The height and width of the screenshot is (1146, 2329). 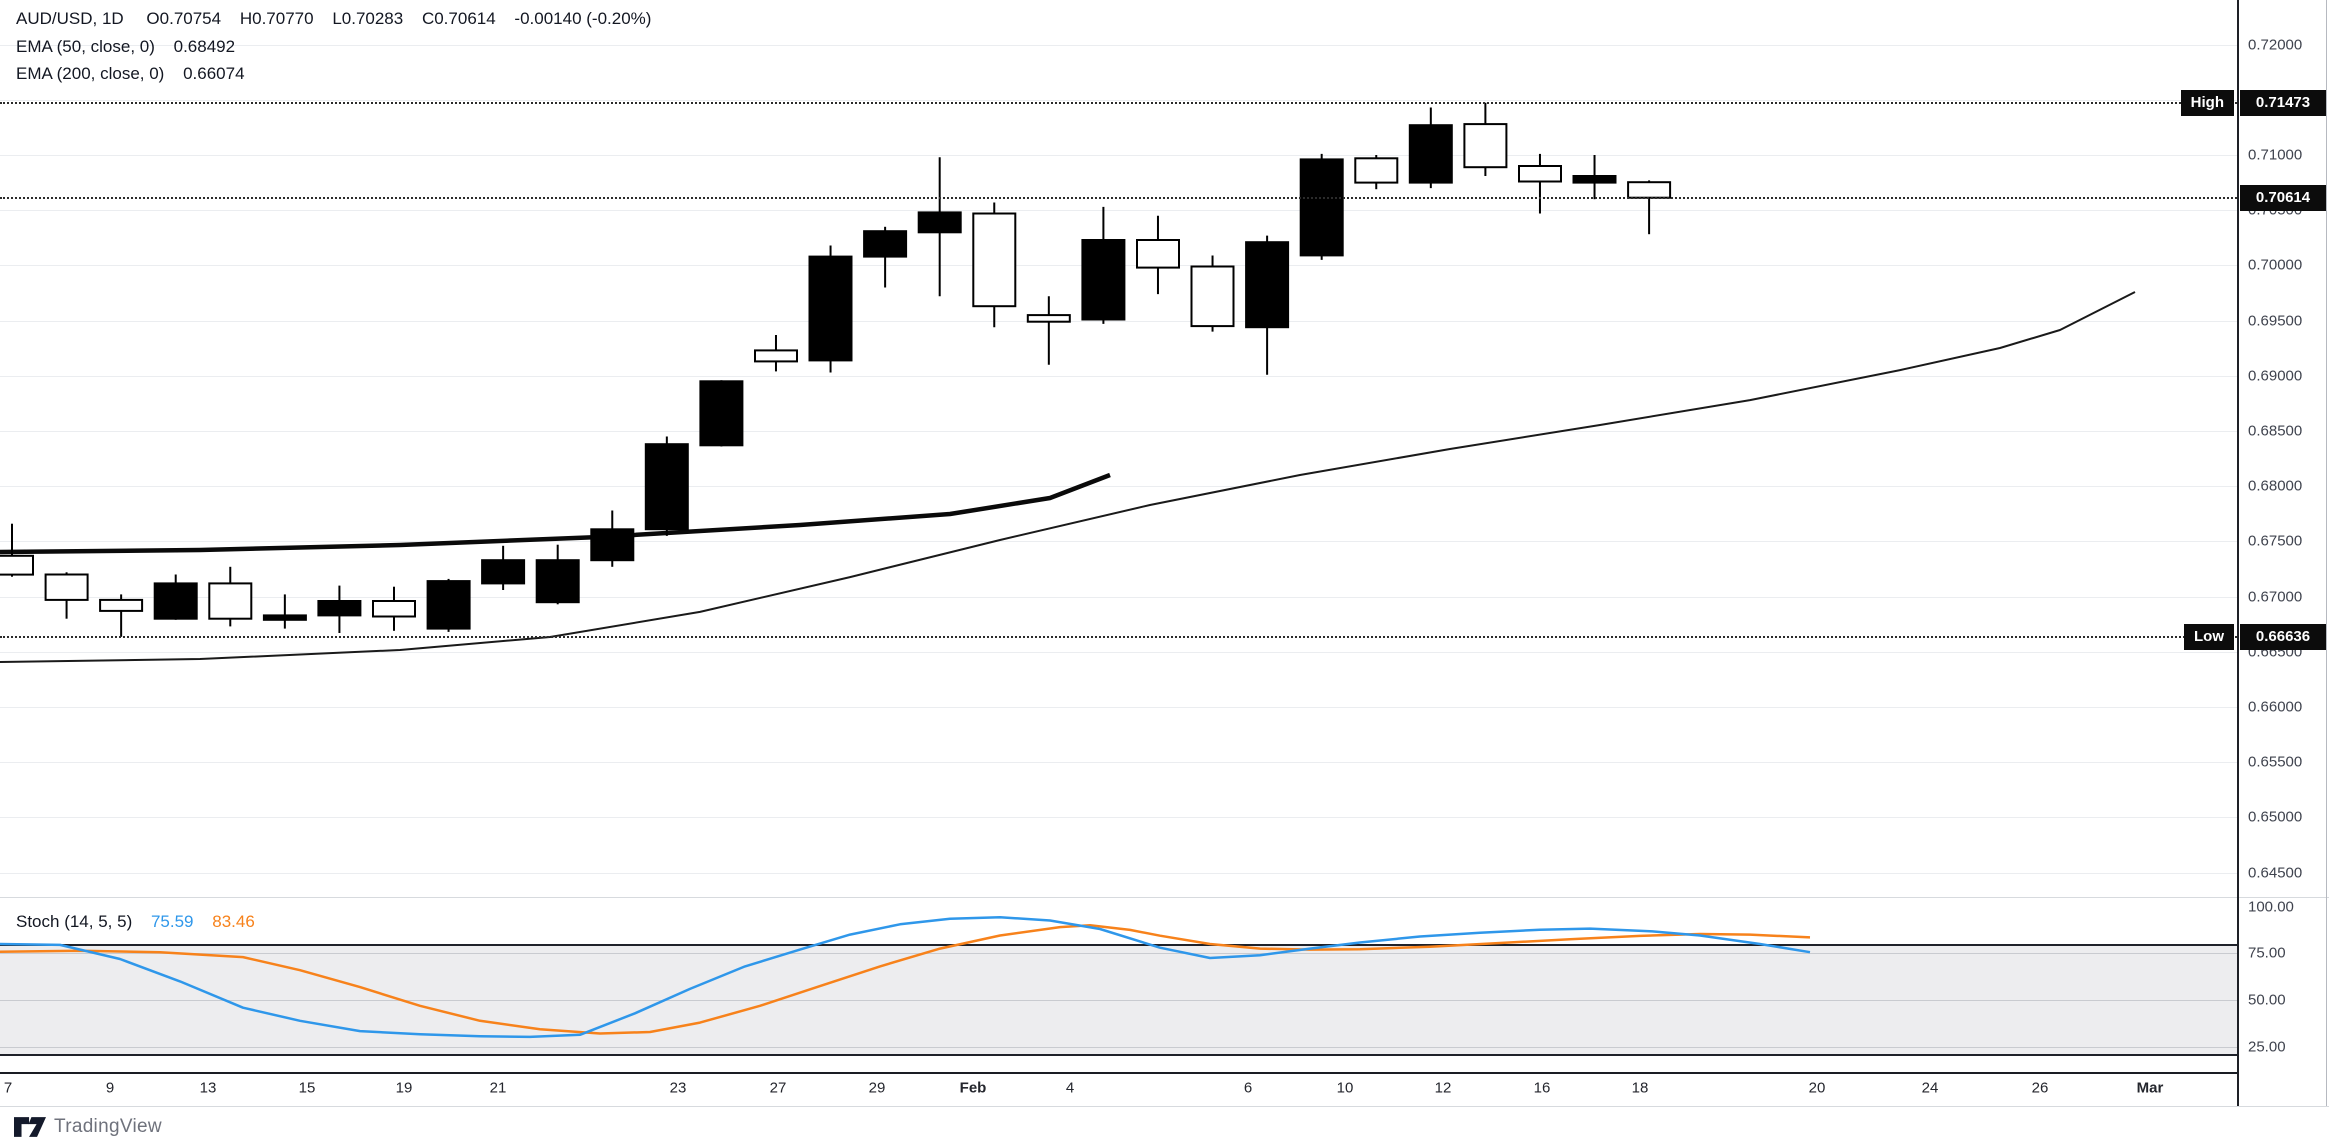 I want to click on time-axis-label: 20, so click(x=1817, y=1088).